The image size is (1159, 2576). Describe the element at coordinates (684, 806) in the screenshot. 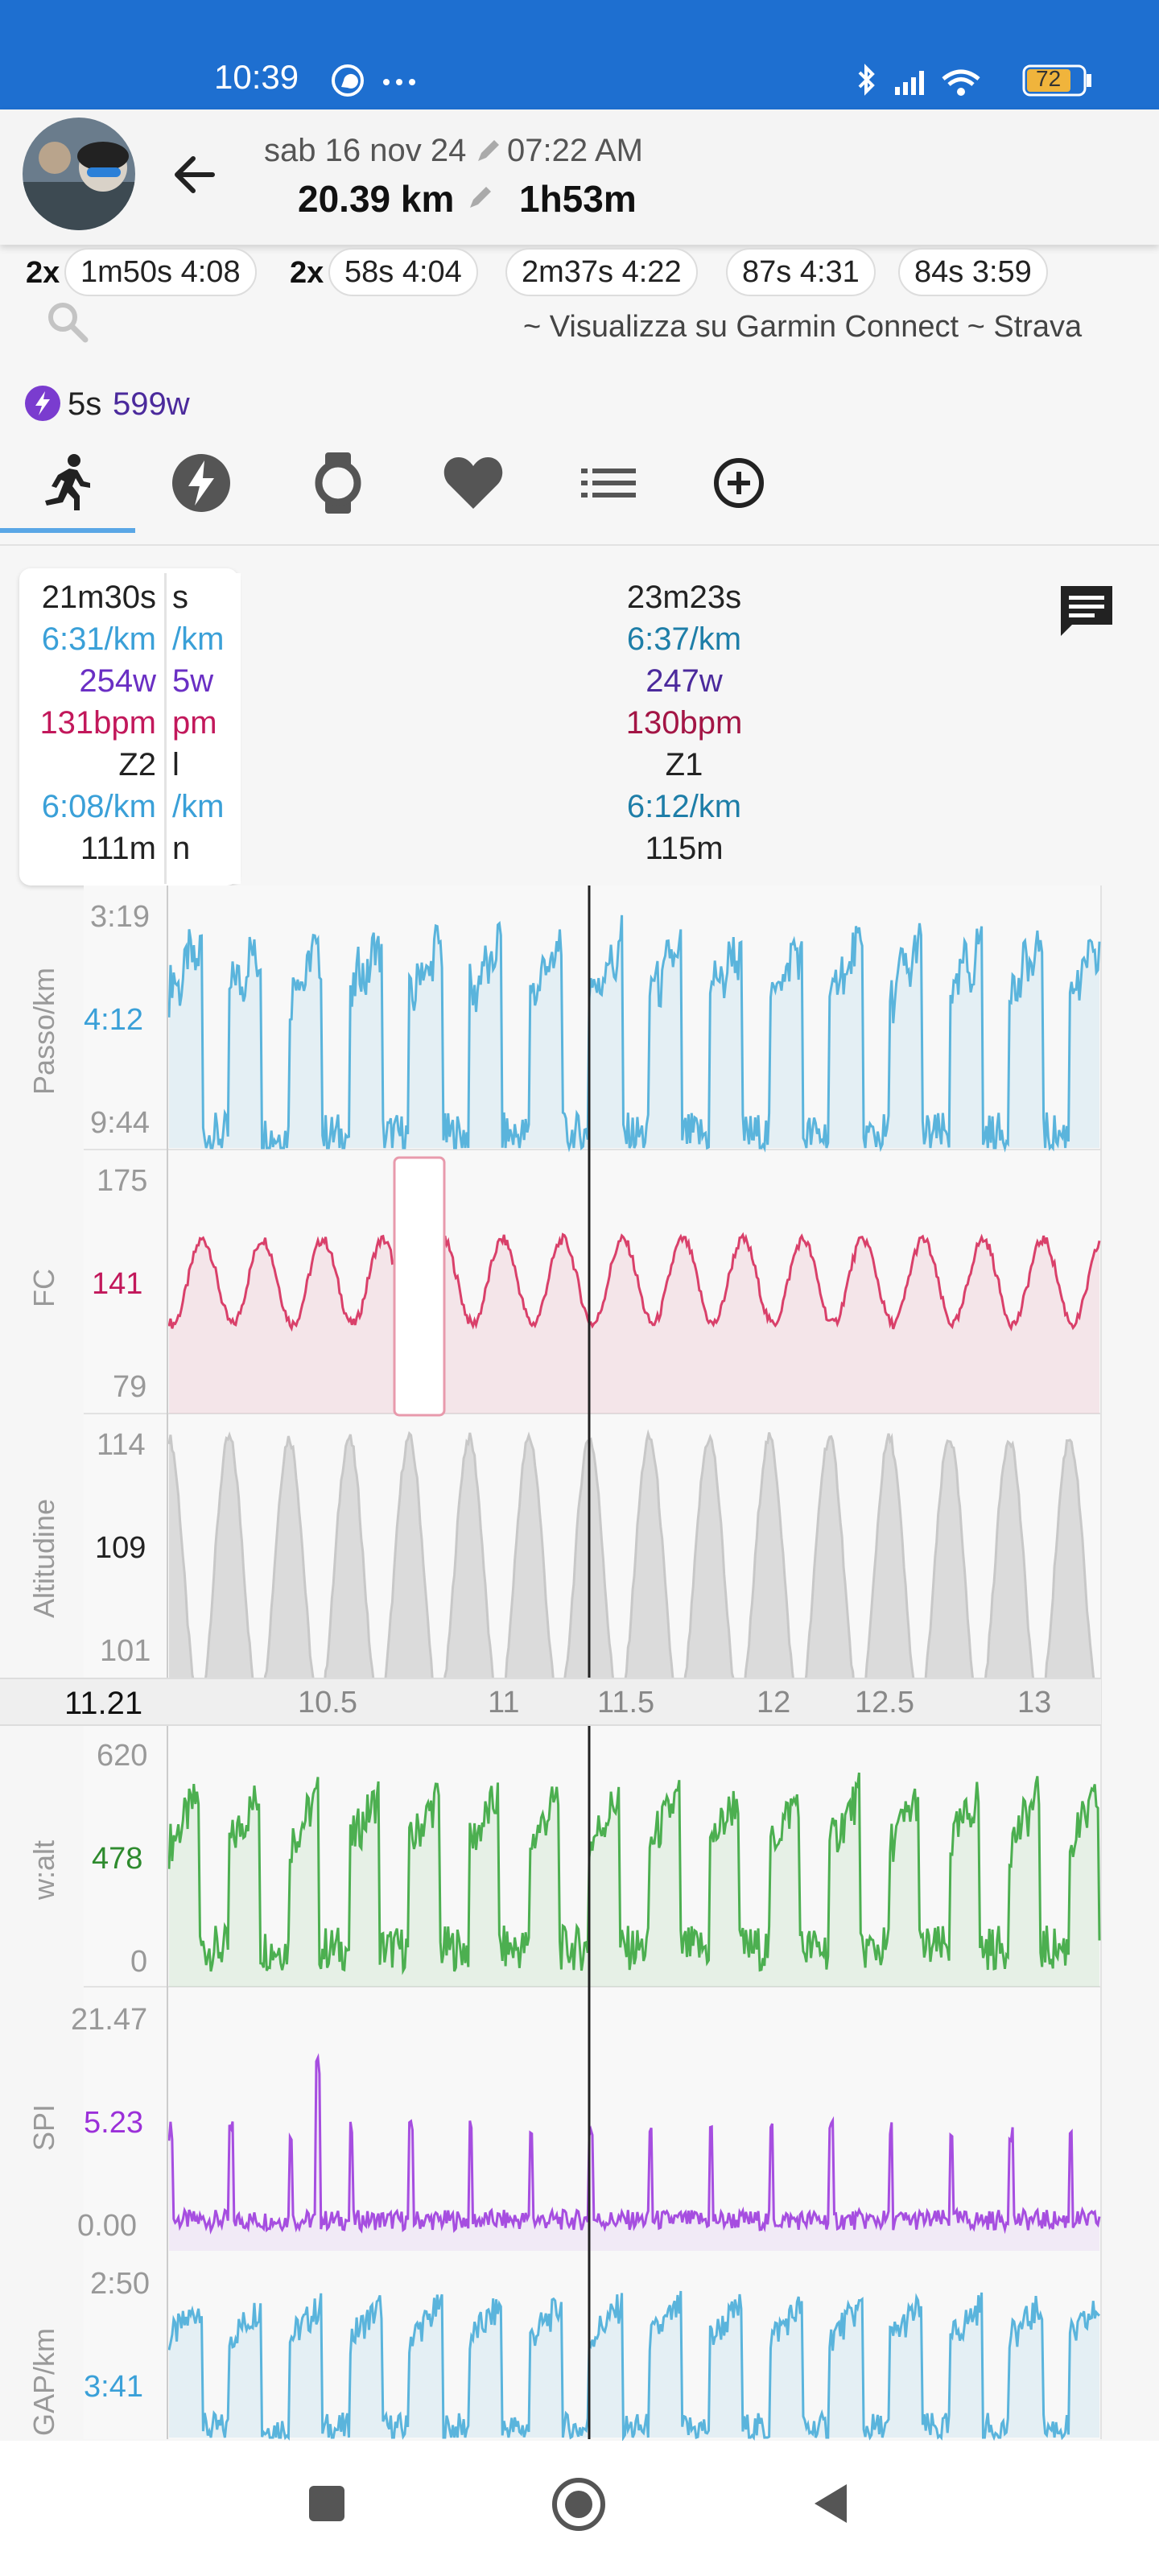

I see `cursor-info-gap: 6:12/km` at that location.